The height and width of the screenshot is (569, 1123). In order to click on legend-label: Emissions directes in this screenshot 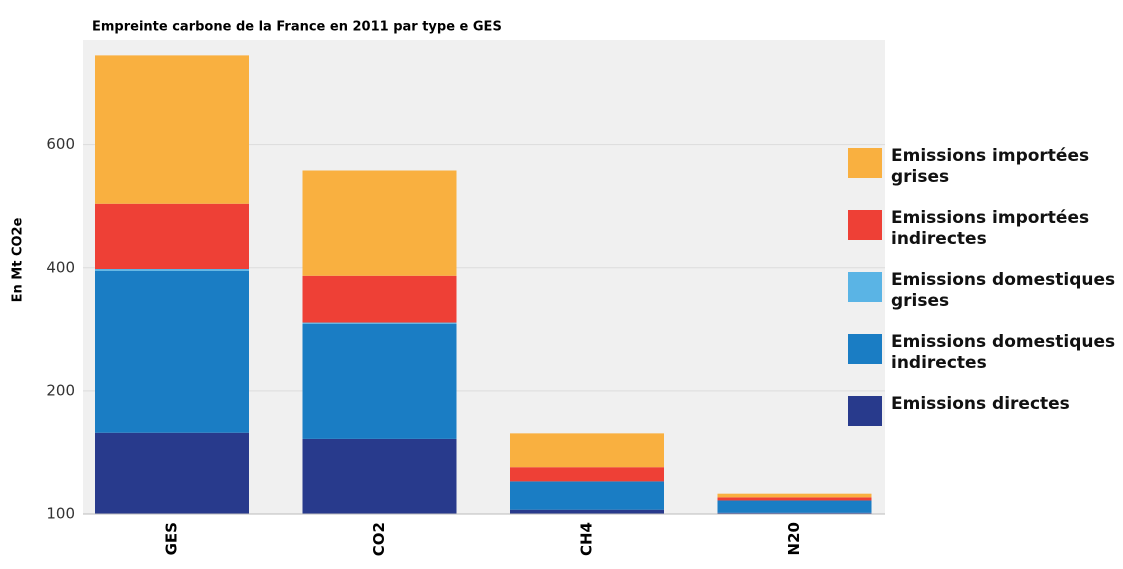, I will do `click(980, 404)`.